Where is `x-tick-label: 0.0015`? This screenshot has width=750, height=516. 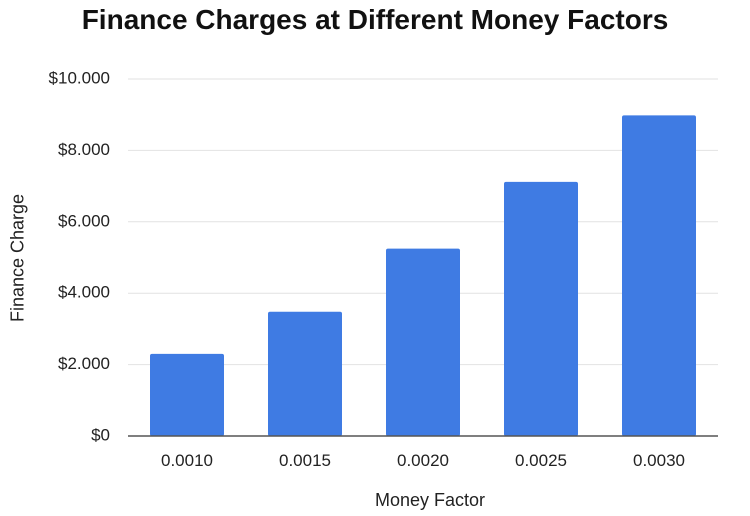
x-tick-label: 0.0015 is located at coordinates (305, 460).